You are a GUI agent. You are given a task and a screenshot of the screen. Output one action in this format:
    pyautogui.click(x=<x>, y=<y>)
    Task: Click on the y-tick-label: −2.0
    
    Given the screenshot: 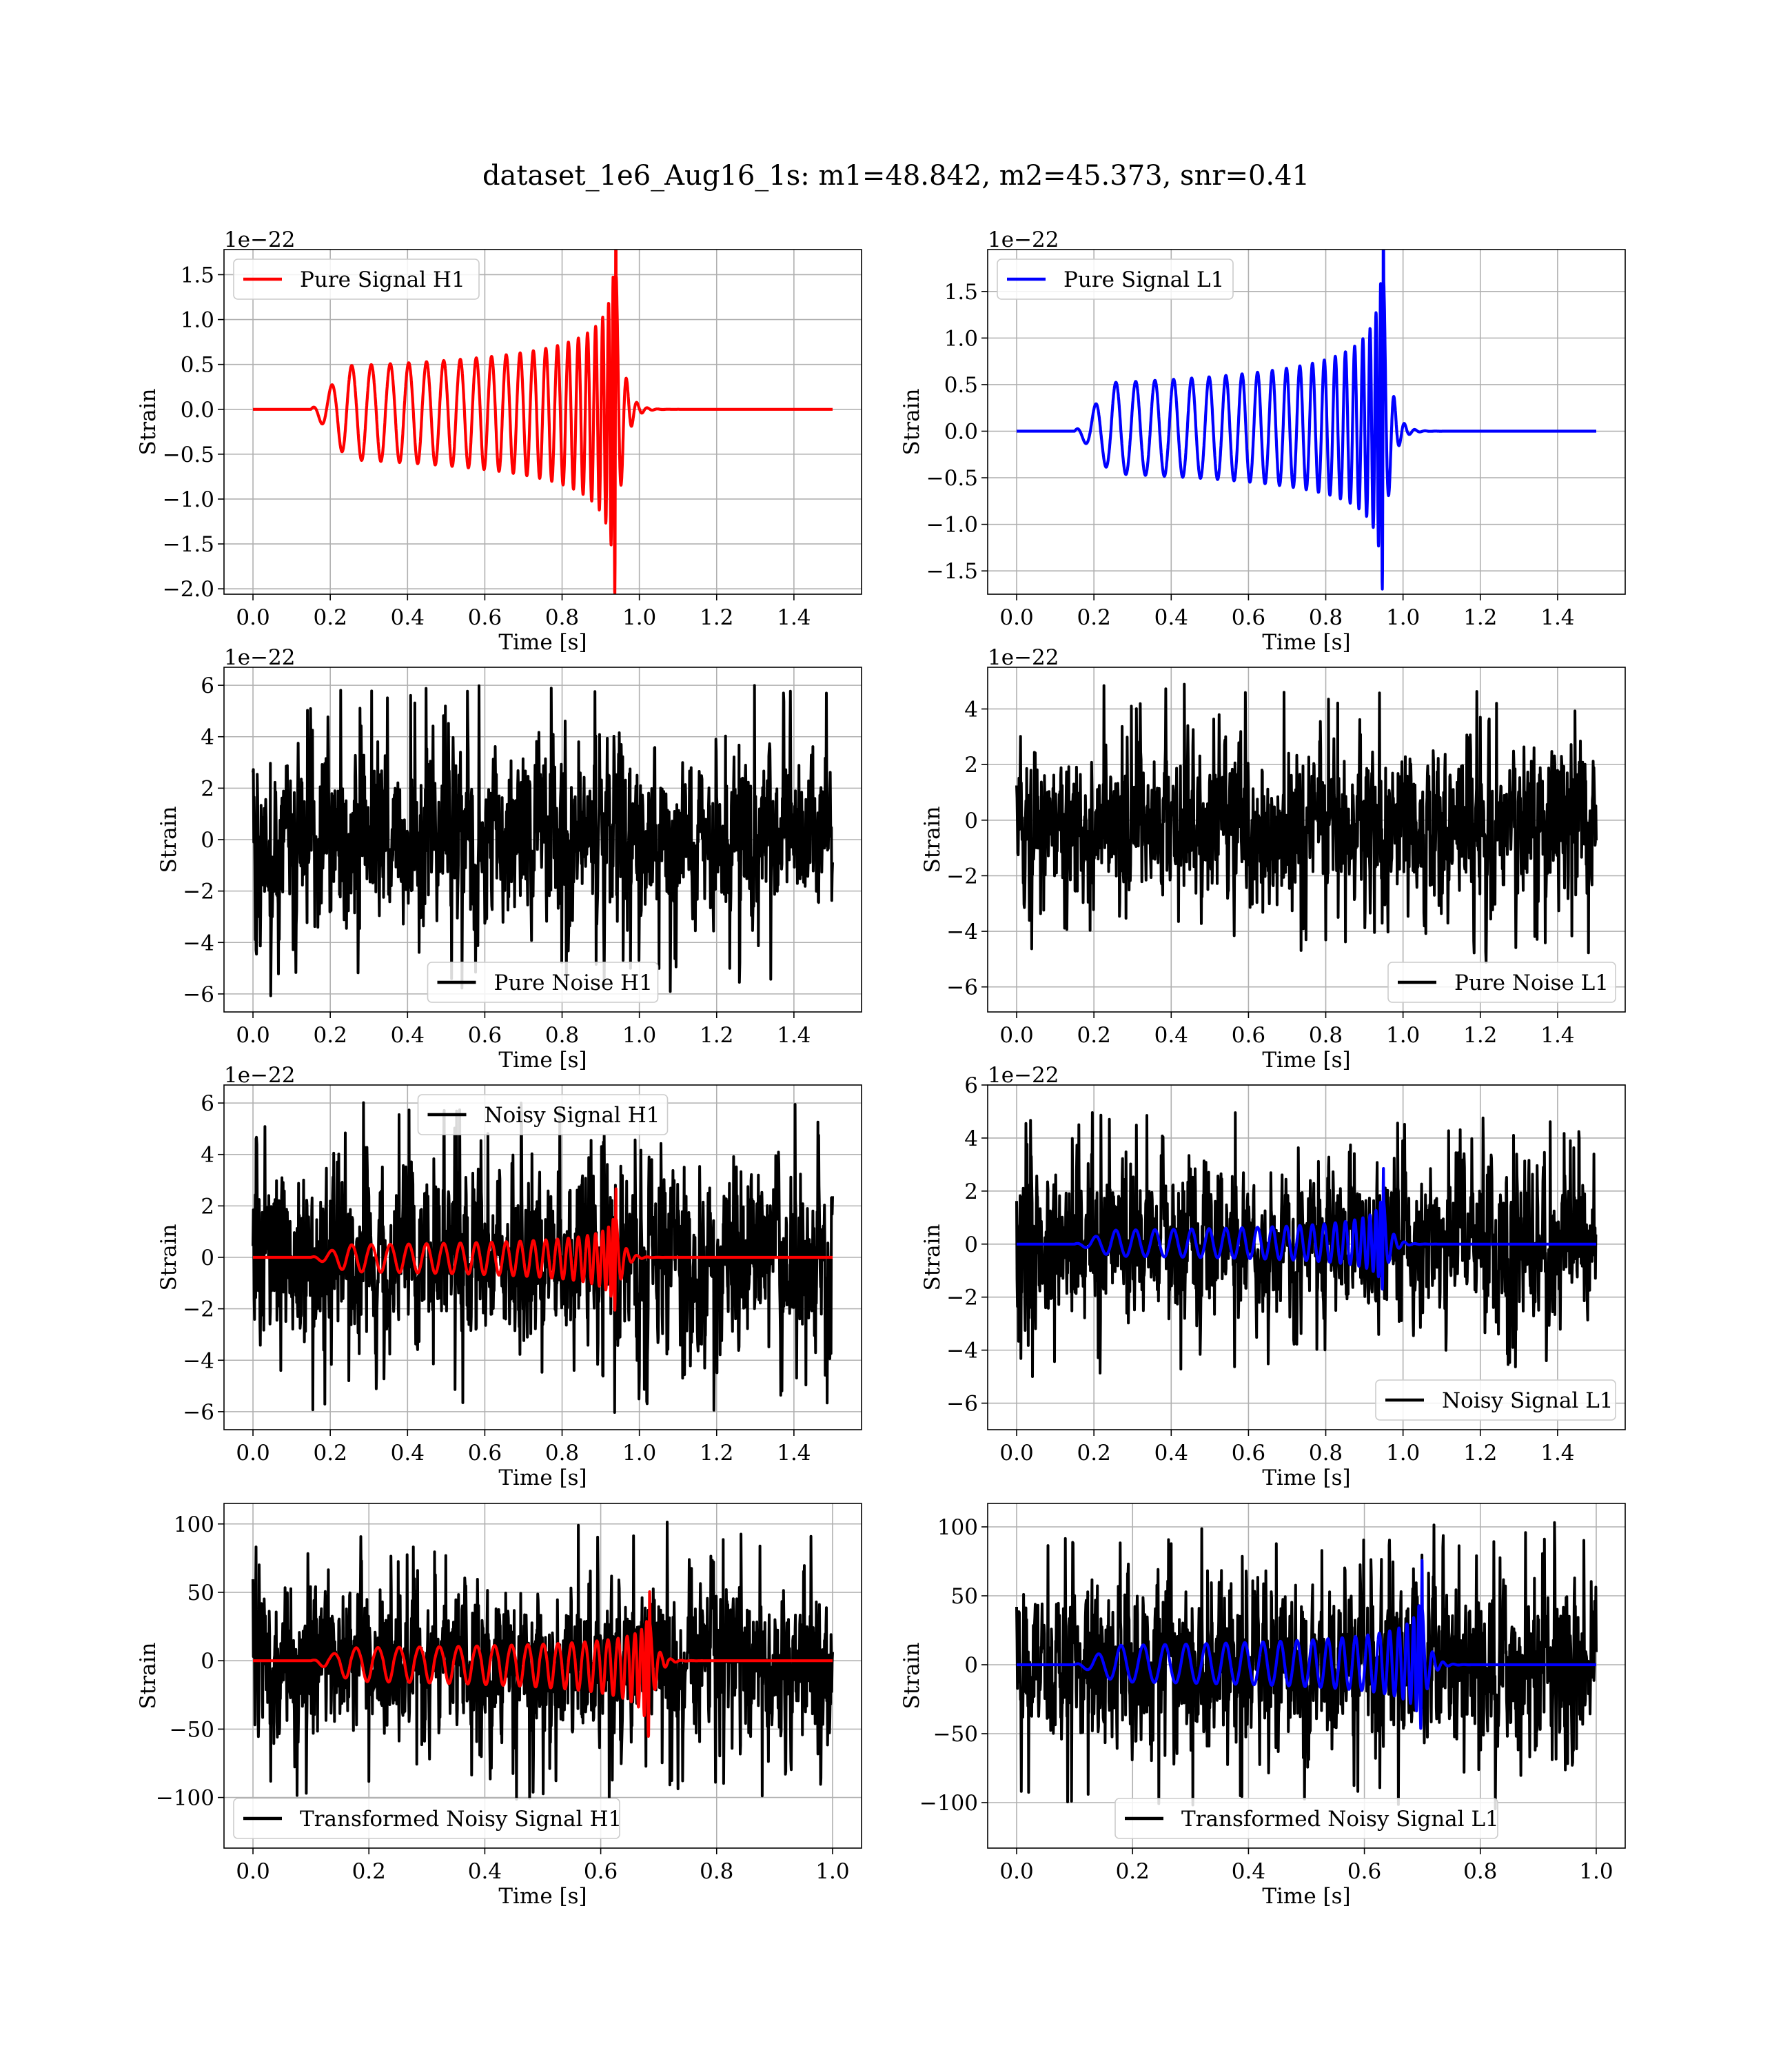 What is the action you would take?
    pyautogui.click(x=188, y=589)
    